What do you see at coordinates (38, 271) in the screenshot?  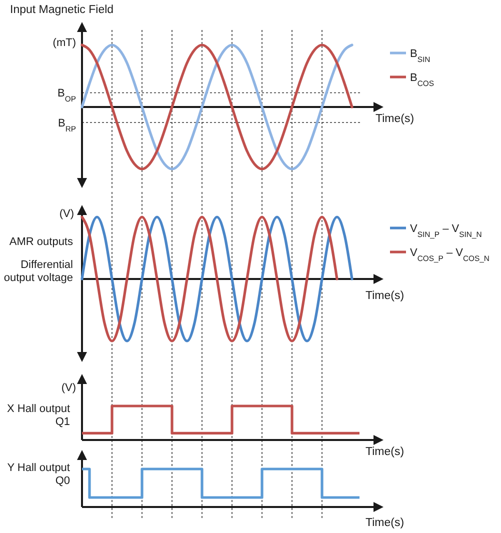 I see `text: Differential output voltage` at bounding box center [38, 271].